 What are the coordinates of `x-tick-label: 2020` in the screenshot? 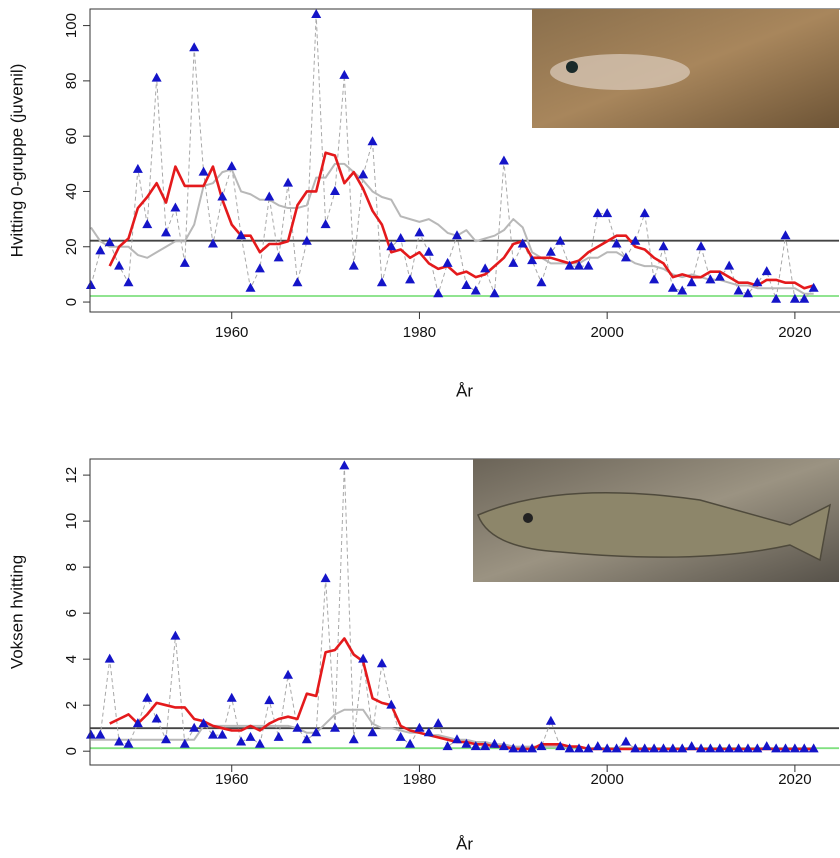 It's located at (794, 332).